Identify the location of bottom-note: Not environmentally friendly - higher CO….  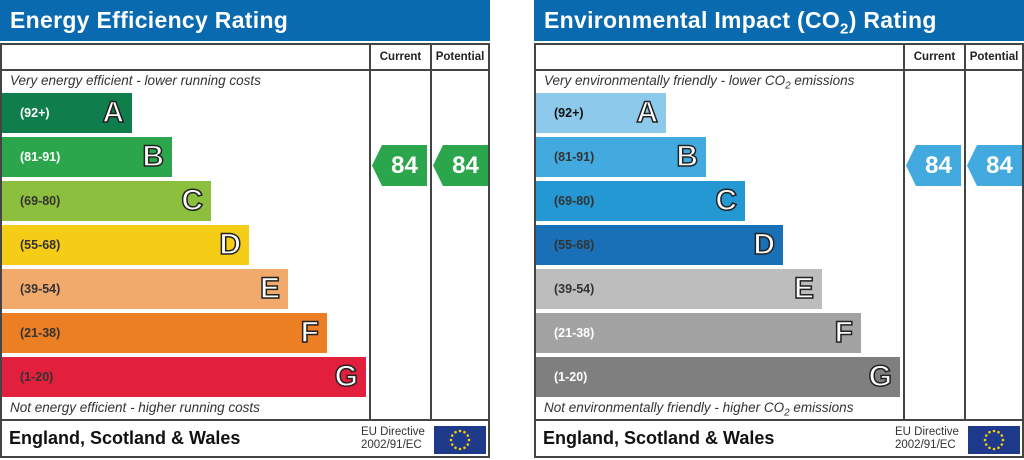
(699, 409).